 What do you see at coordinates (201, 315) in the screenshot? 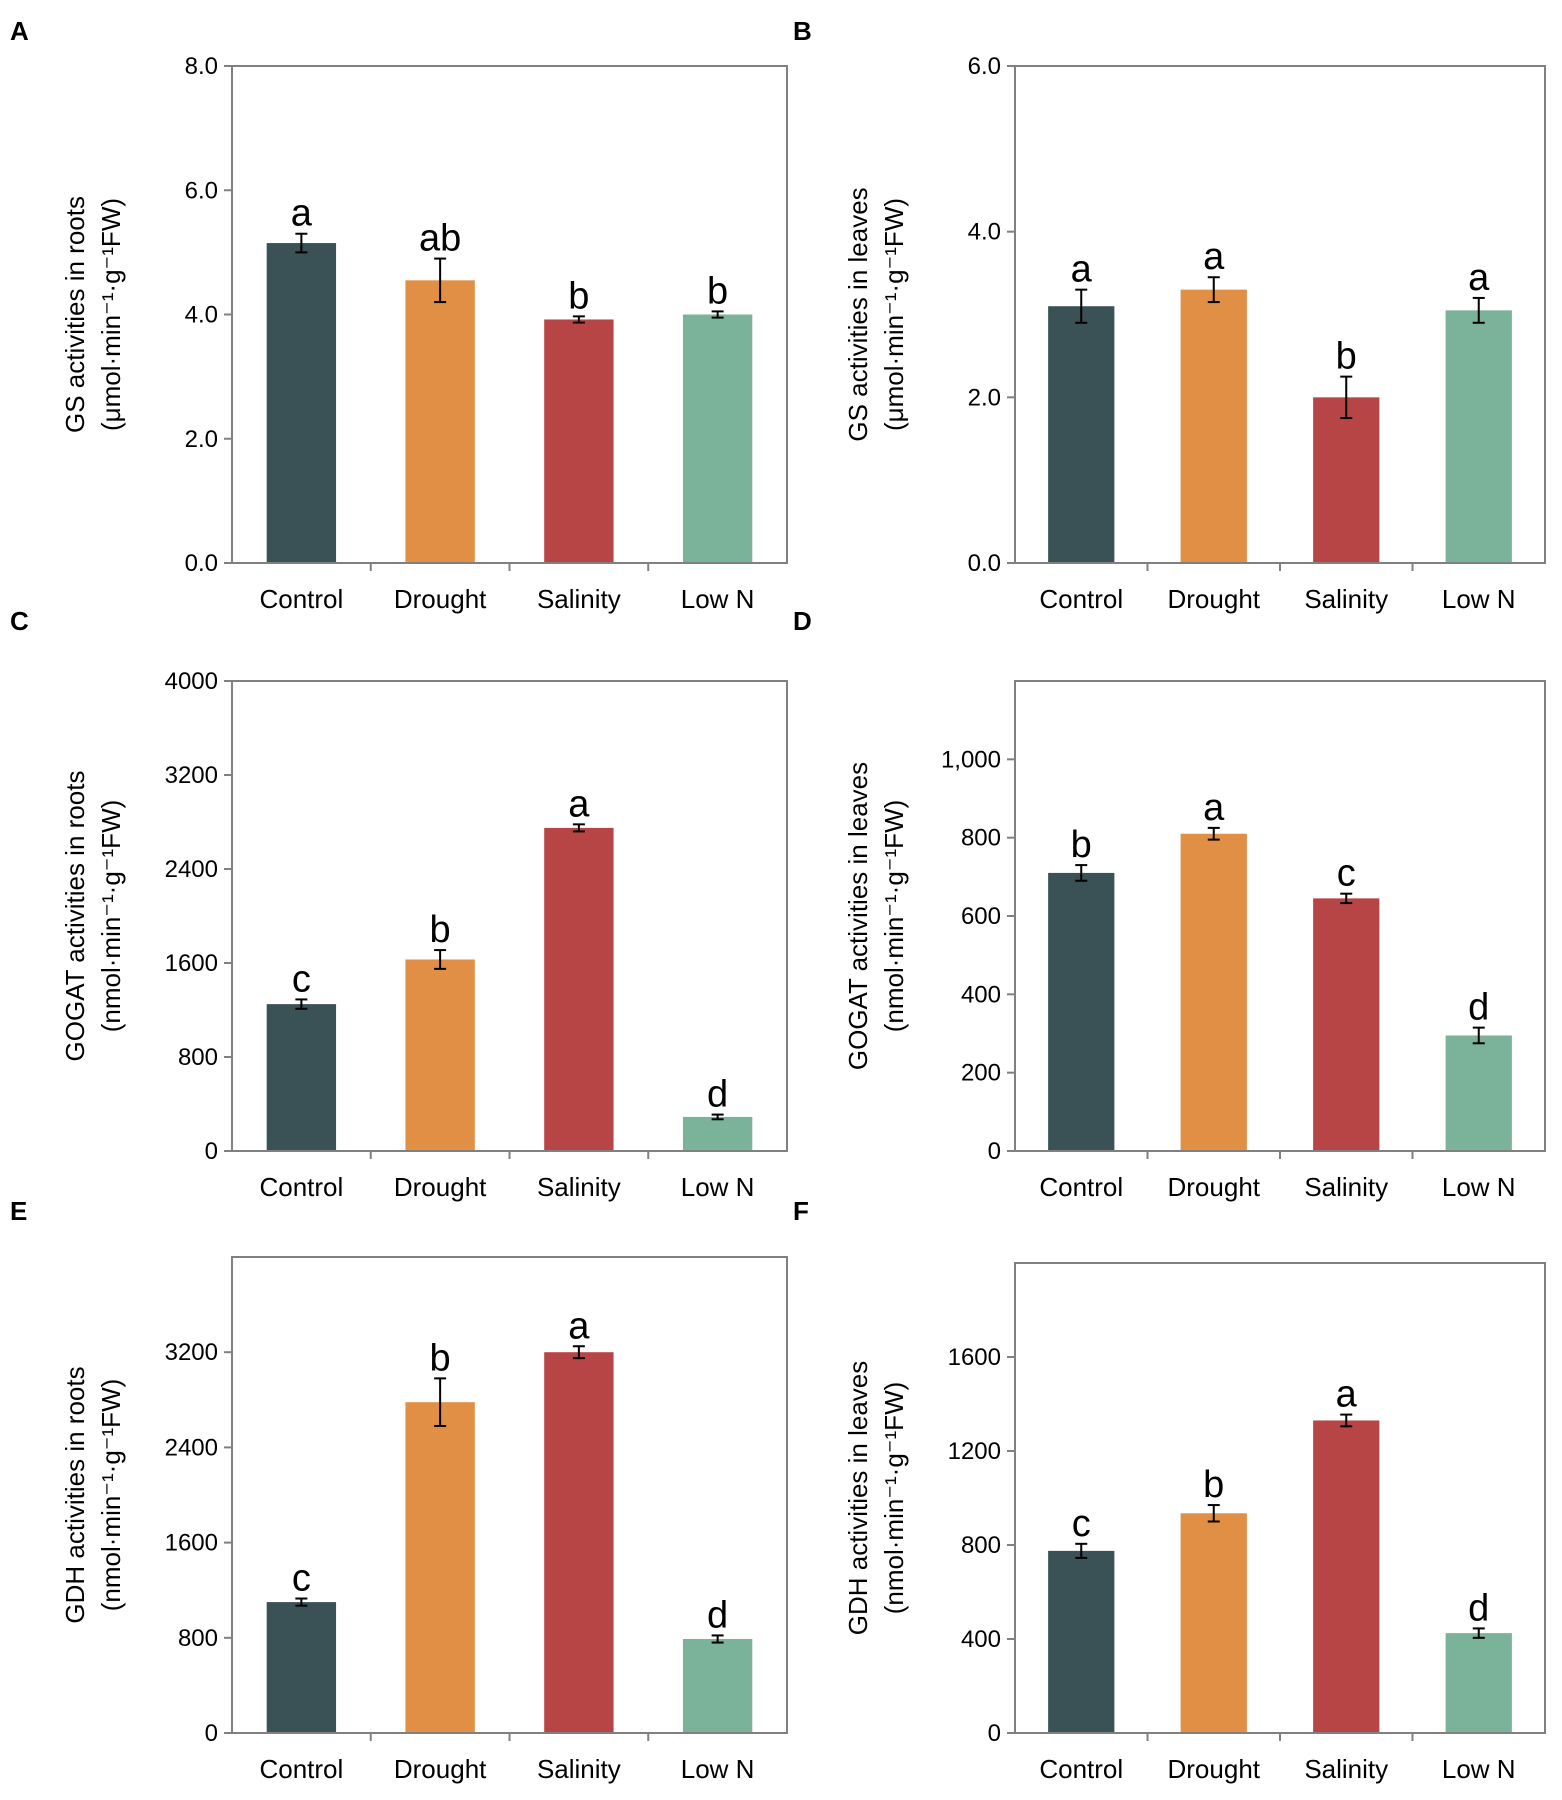
I see `y-tick-label: 4.0` at bounding box center [201, 315].